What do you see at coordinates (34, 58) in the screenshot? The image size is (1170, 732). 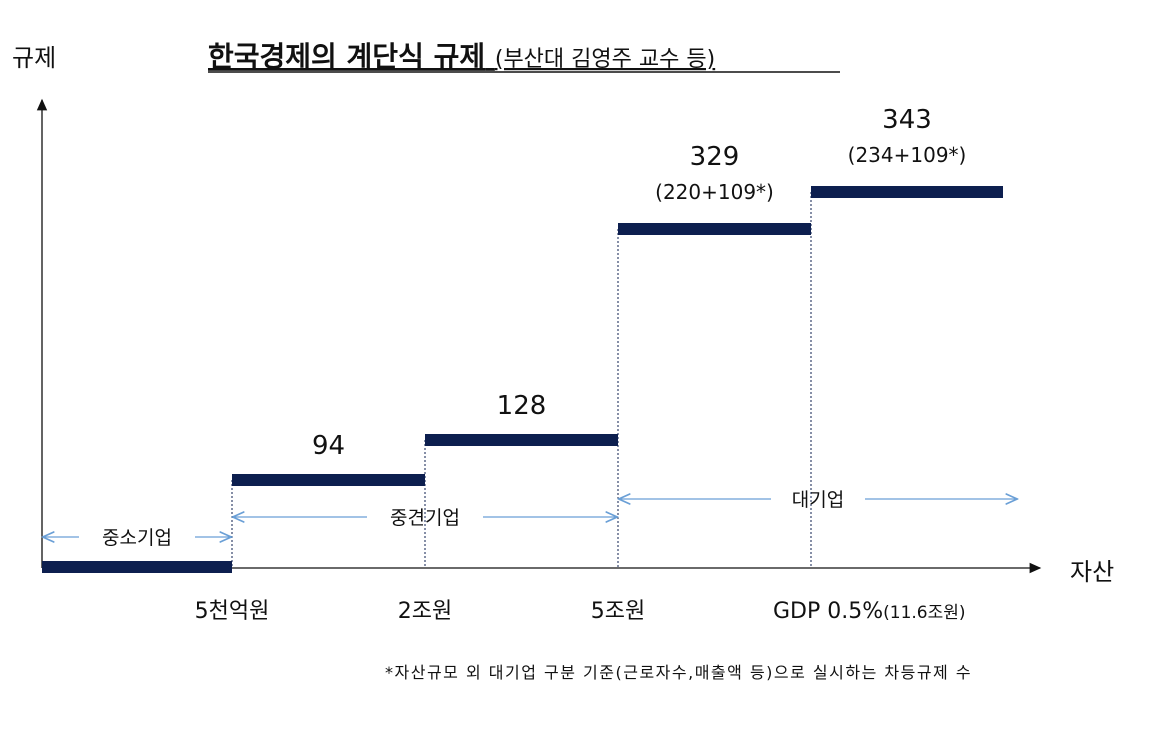 I see `y-axis-label: 규제` at bounding box center [34, 58].